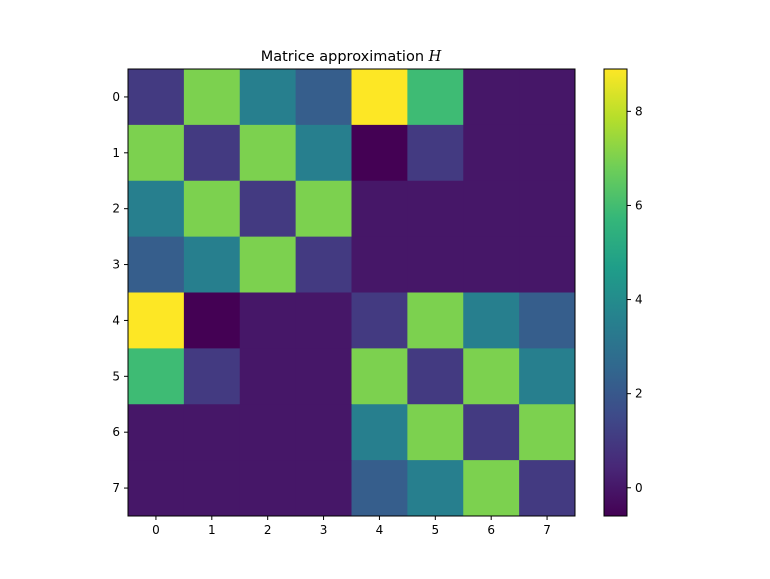 This screenshot has width=770, height=579. Describe the element at coordinates (268, 530) in the screenshot. I see `x-tick-label: 2` at that location.